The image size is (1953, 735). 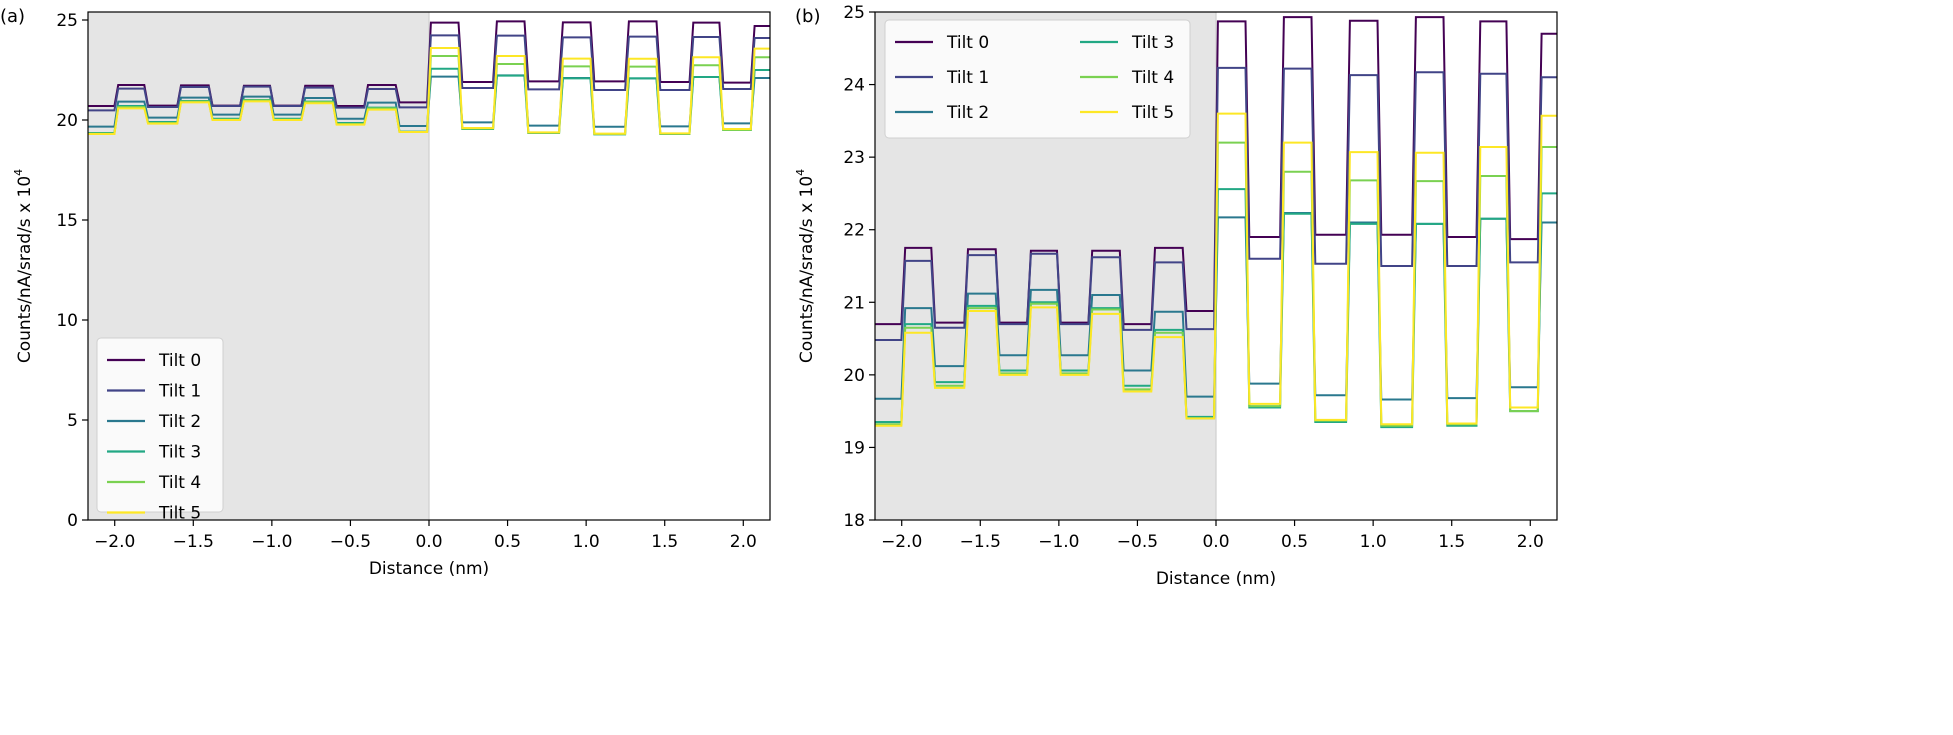 I want to click on y-tick-label: 10, so click(x=67, y=321).